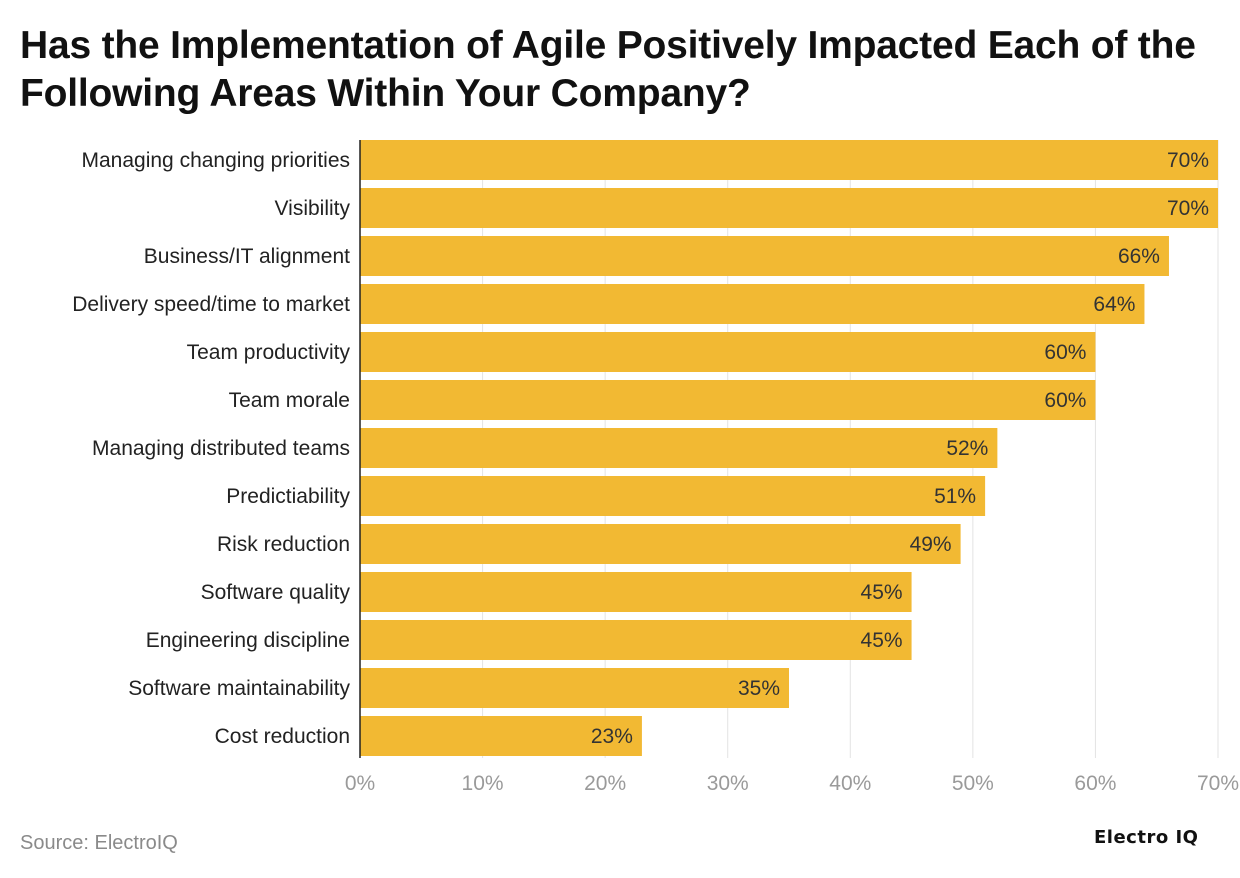 The height and width of the screenshot is (878, 1240). Describe the element at coordinates (211, 304) in the screenshot. I see `category-label: Delivery speed/time to market` at that location.